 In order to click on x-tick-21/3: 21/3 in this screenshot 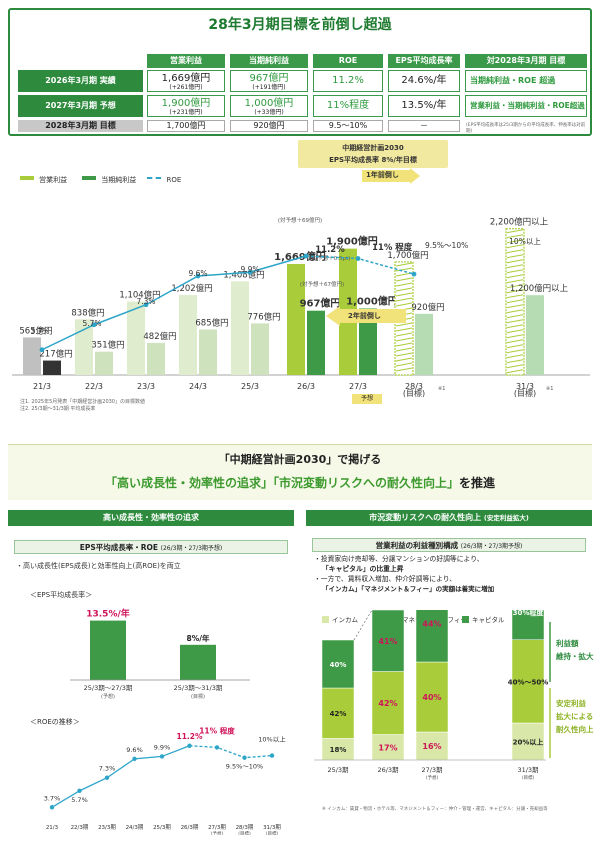, I will do `click(42, 386)`.